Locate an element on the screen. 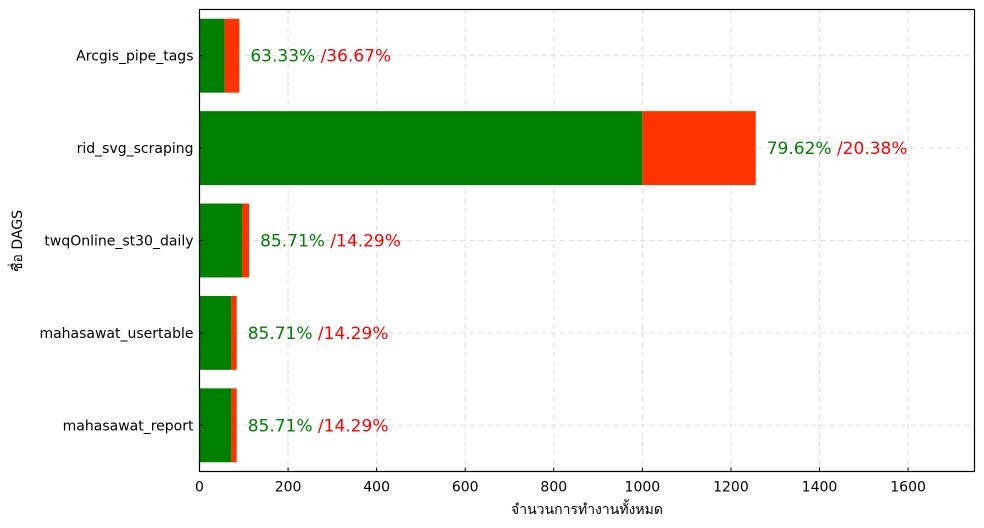  x-axis-ticks: 0 200 400 600 800 1000 1200 1400 1600 is located at coordinates (560, 481).